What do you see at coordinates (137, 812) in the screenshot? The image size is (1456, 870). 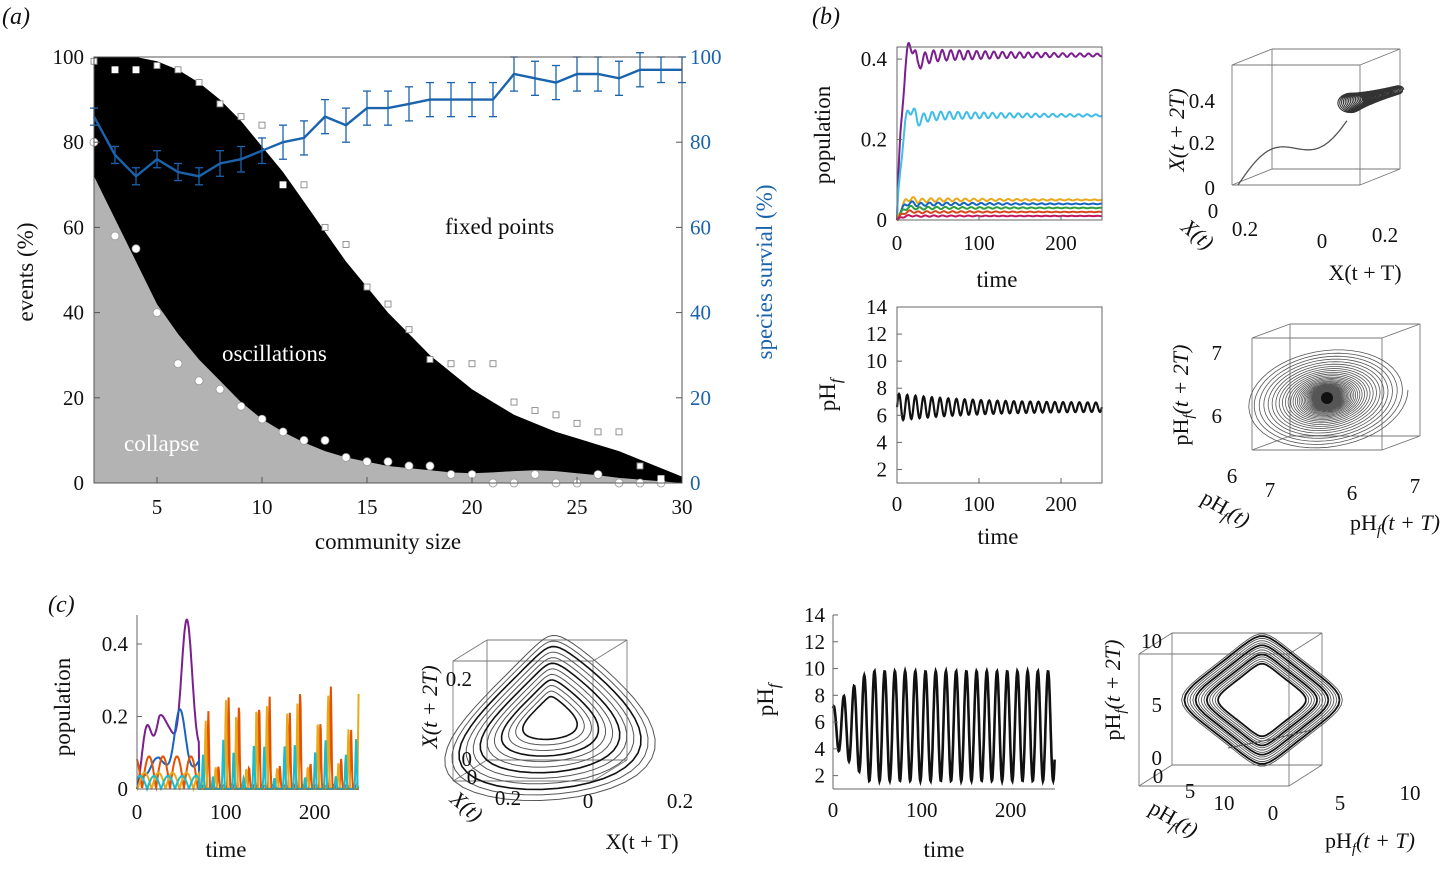 I see `c-pop-xtick-label: 0` at bounding box center [137, 812].